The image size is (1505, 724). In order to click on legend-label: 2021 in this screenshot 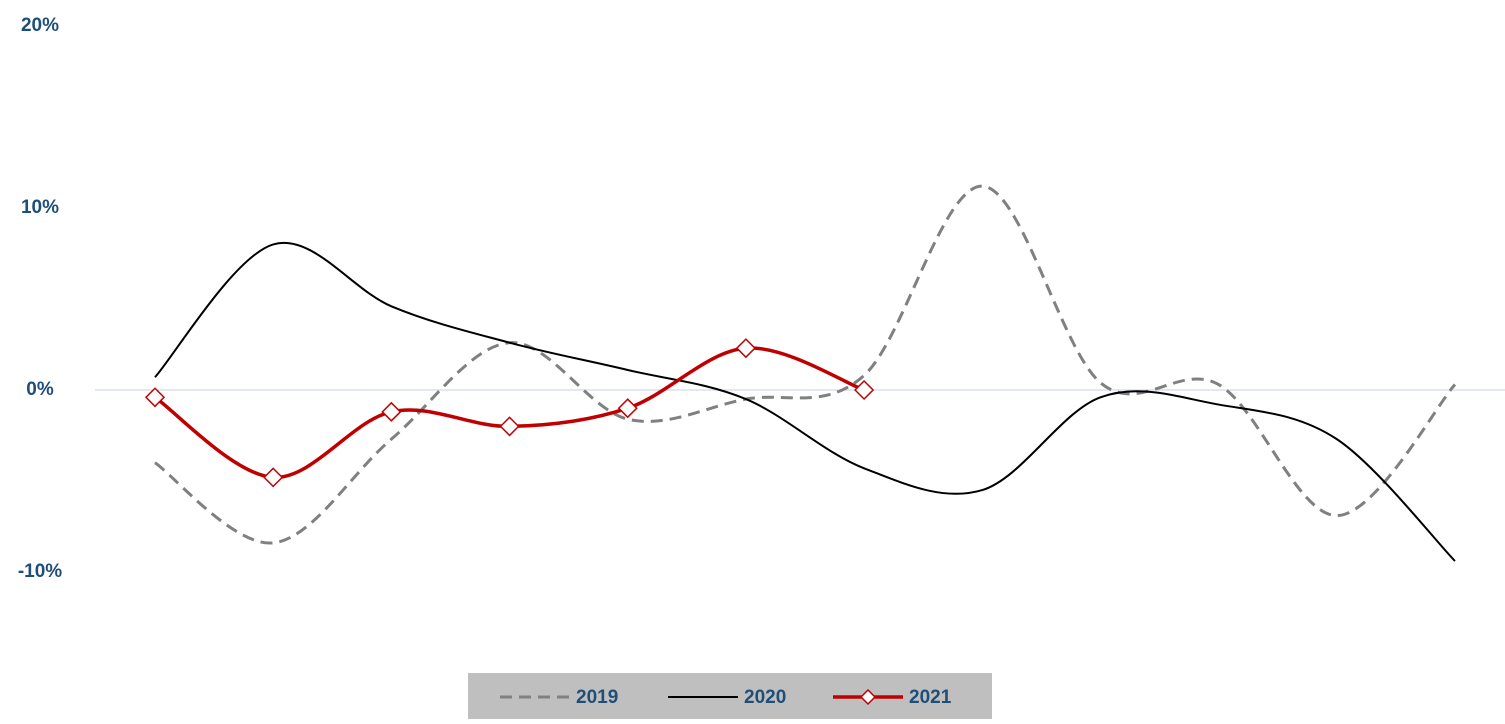, I will do `click(930, 697)`.